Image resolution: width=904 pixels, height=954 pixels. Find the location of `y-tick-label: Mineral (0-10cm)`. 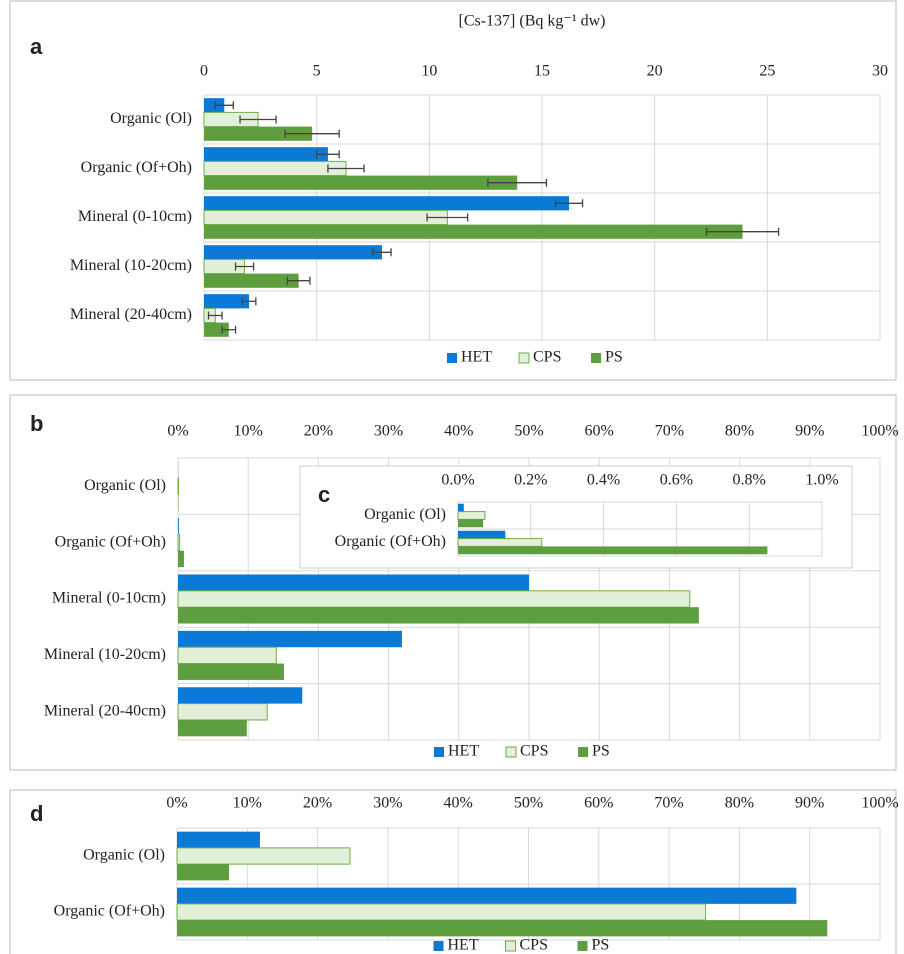

y-tick-label: Mineral (0-10cm) is located at coordinates (135, 216).